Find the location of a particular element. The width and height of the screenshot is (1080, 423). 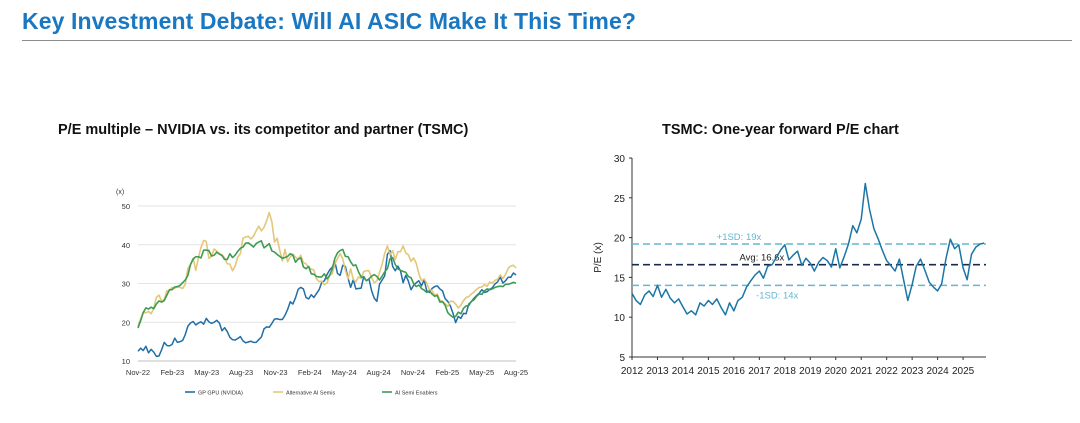

right-y-tick-label: 25 is located at coordinates (620, 199).